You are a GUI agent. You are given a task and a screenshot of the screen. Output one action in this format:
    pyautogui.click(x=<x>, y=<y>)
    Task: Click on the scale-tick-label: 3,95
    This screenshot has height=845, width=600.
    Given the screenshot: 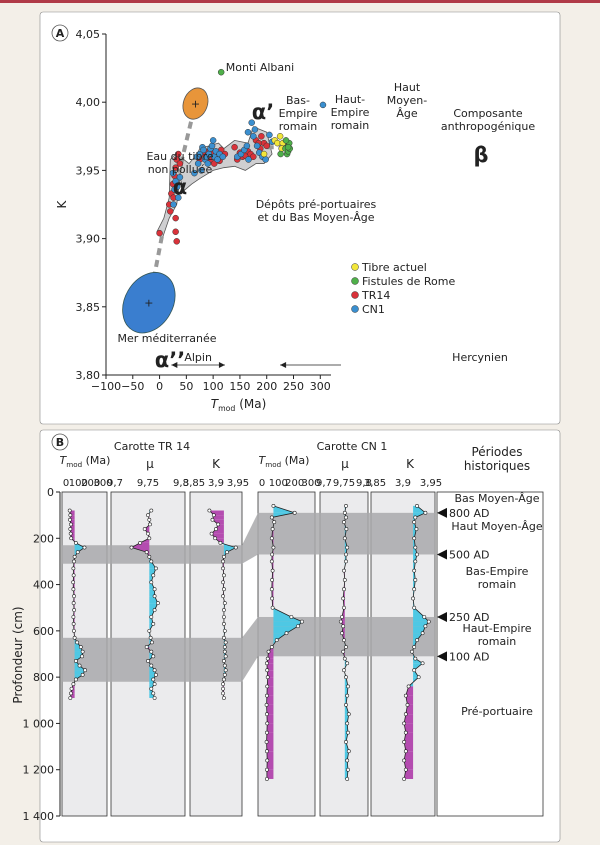 What is the action you would take?
    pyautogui.click(x=431, y=483)
    